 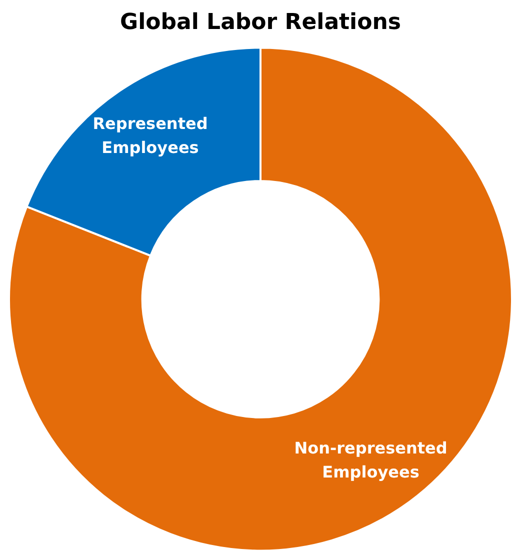 What do you see at coordinates (150, 136) in the screenshot?
I see `slice-label: Represented Employees` at bounding box center [150, 136].